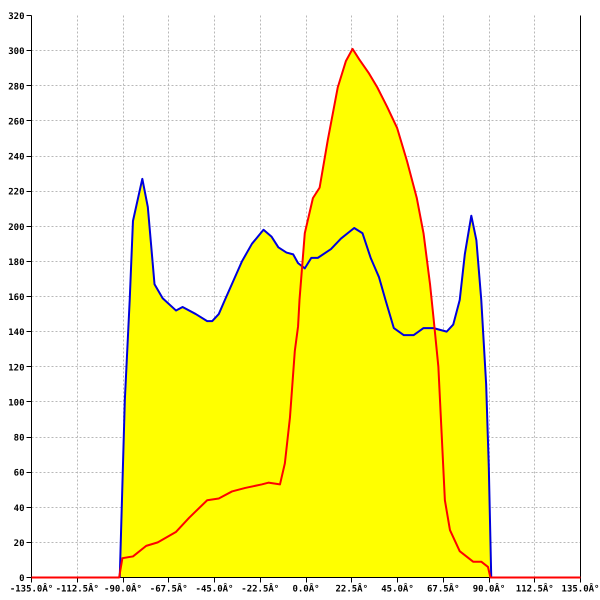  What do you see at coordinates (489, 588) in the screenshot?
I see `x-tick-label: 90.0Â°` at bounding box center [489, 588].